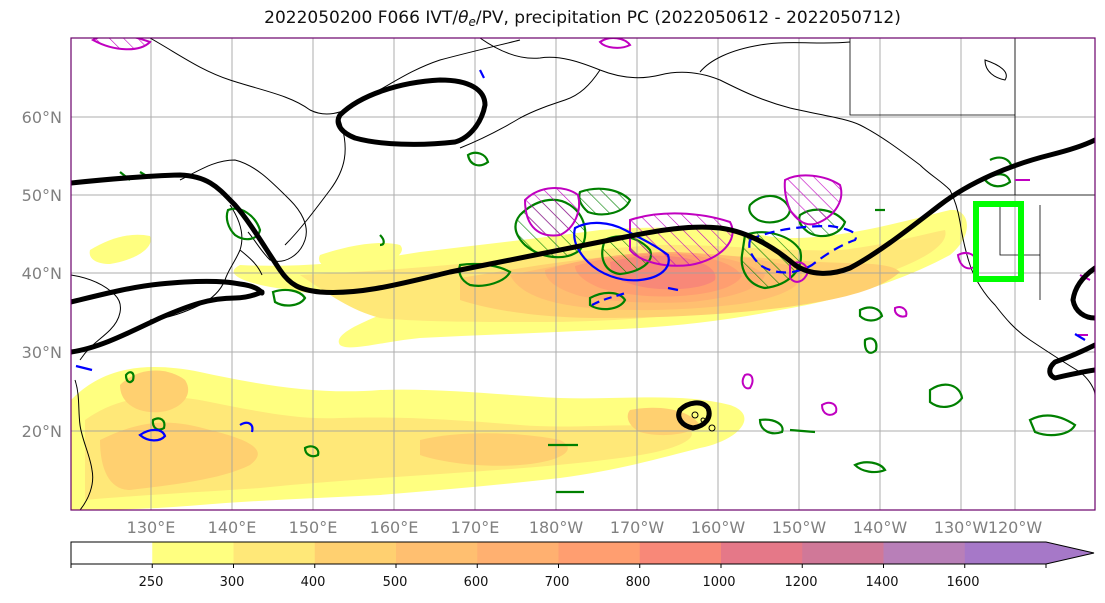 The width and height of the screenshot is (1105, 603). Describe the element at coordinates (1015, 527) in the screenshot. I see `lon-label-120w: 120°W` at that location.